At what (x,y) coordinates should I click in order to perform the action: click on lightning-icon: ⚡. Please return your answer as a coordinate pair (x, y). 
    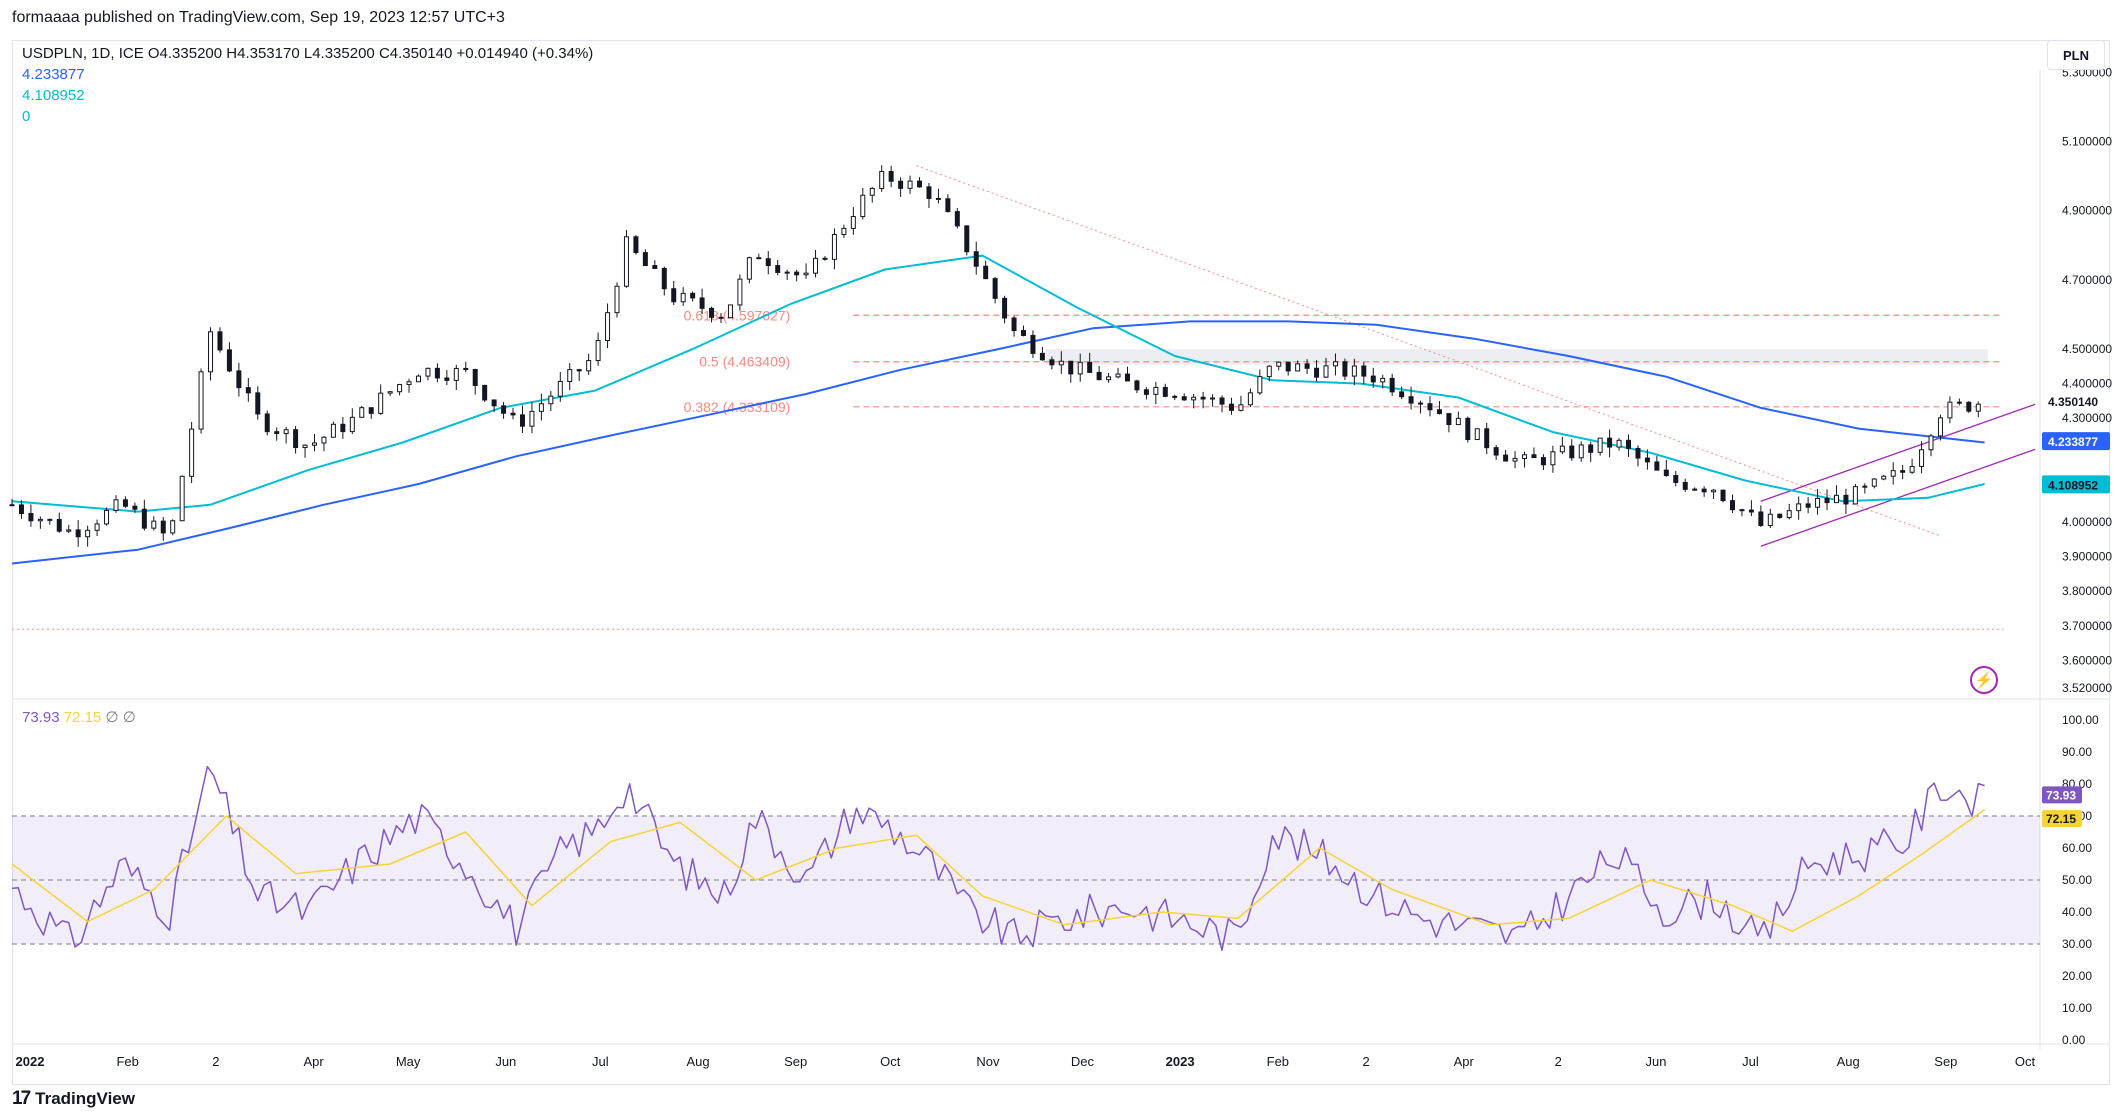
    Looking at the image, I should click on (1984, 680).